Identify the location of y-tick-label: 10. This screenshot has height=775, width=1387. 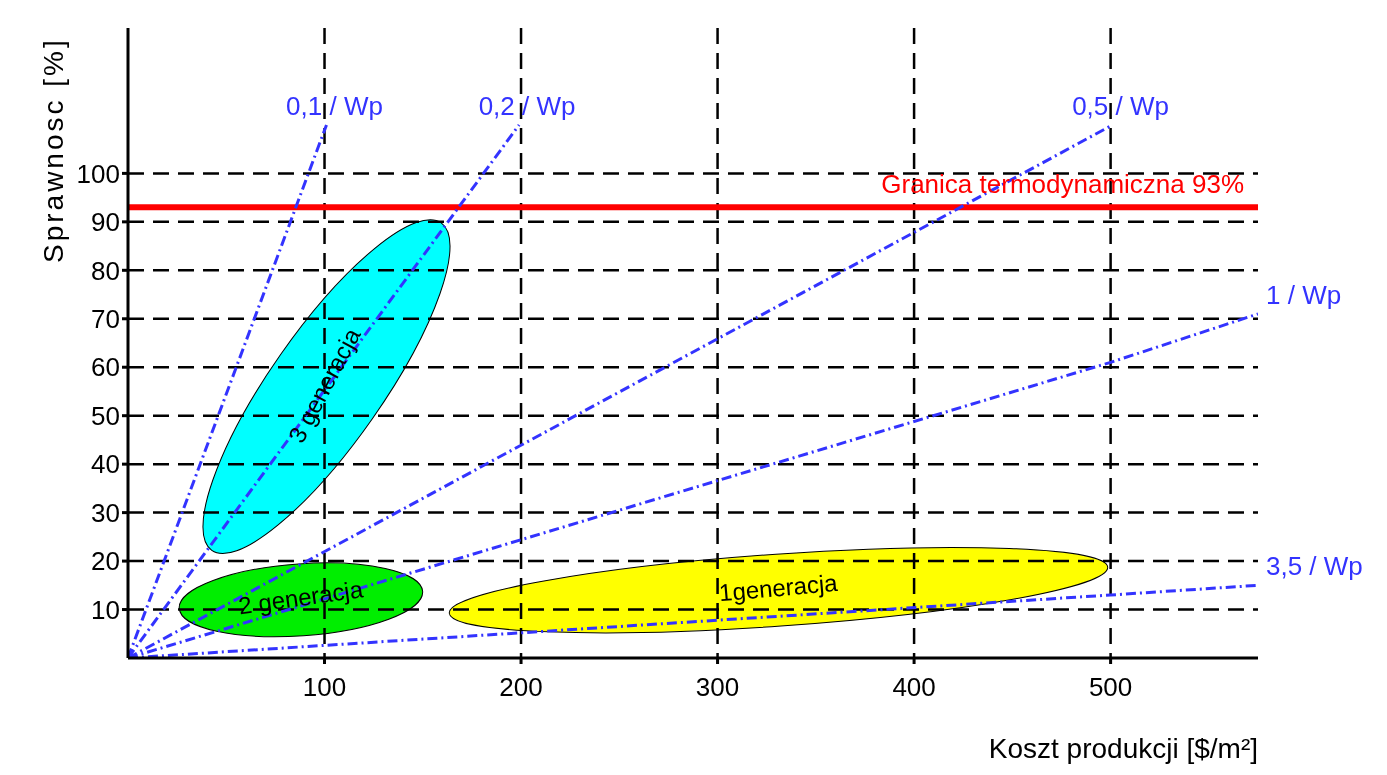
(105, 609).